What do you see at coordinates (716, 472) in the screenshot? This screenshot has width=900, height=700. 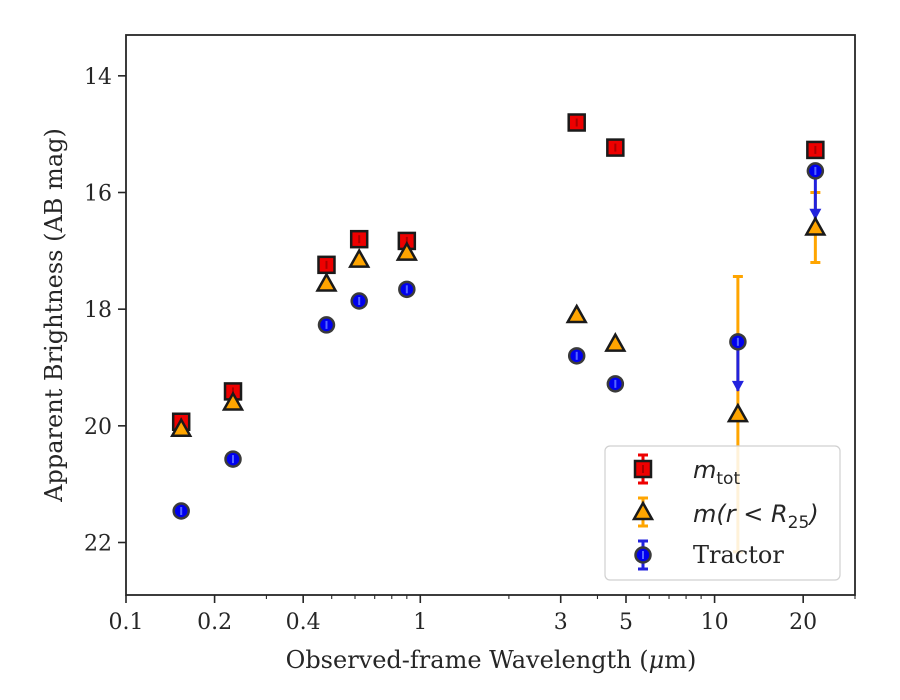 I see `legend-label-mtot: mtot` at bounding box center [716, 472].